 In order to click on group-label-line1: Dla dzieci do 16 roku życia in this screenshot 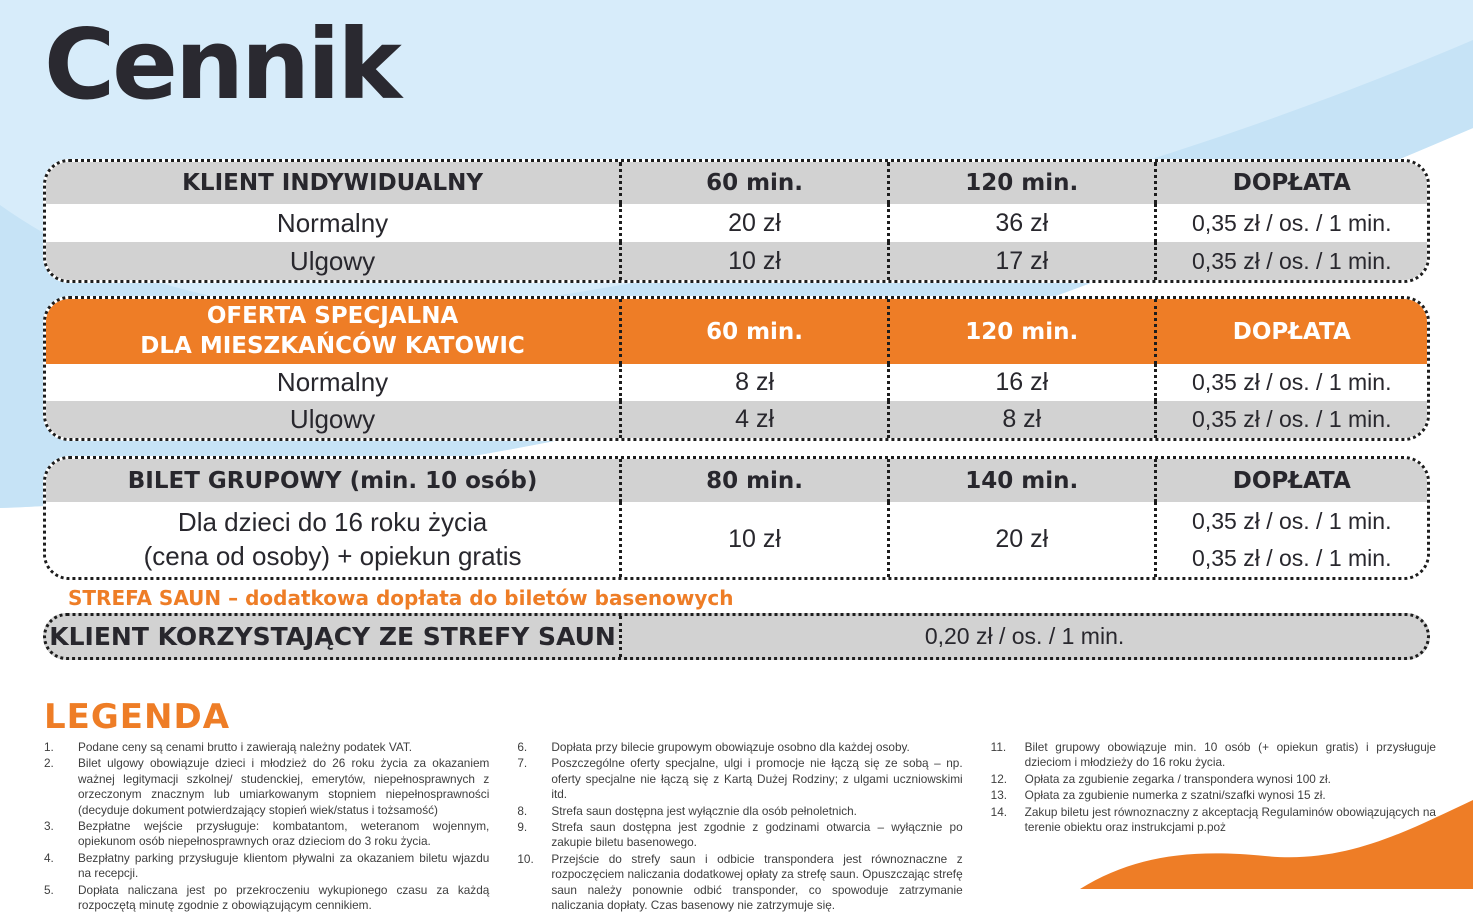, I will do `click(332, 522)`.